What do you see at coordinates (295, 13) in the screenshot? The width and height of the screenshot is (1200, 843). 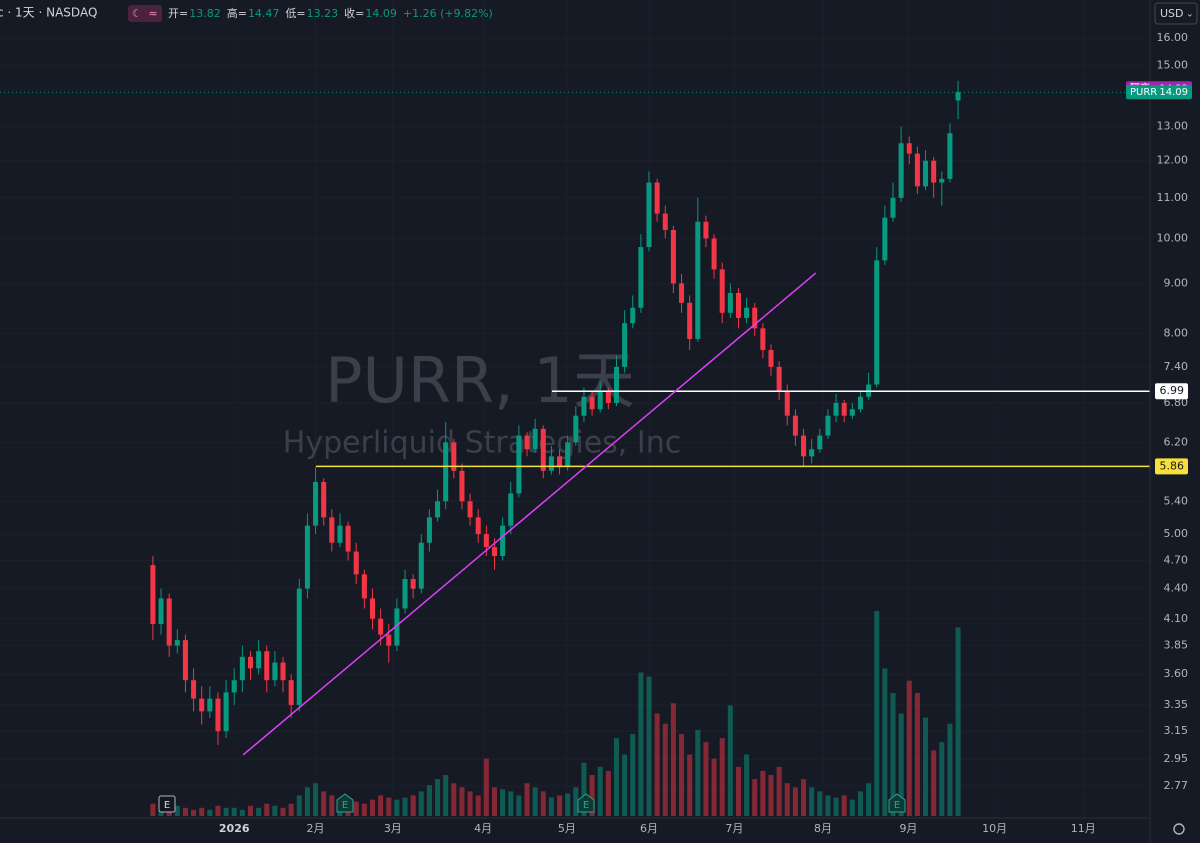 I see `ohlc-label: 低=` at bounding box center [295, 13].